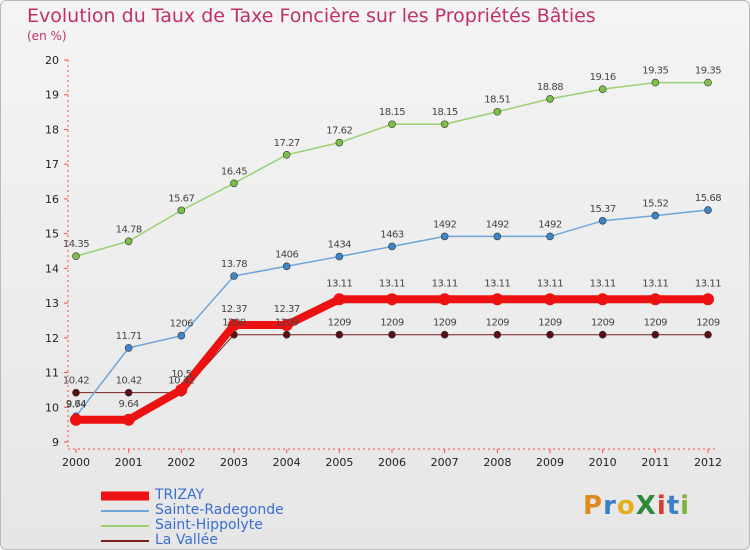  What do you see at coordinates (129, 229) in the screenshot?
I see `data-label-saint-hippolyte: 14.78` at bounding box center [129, 229].